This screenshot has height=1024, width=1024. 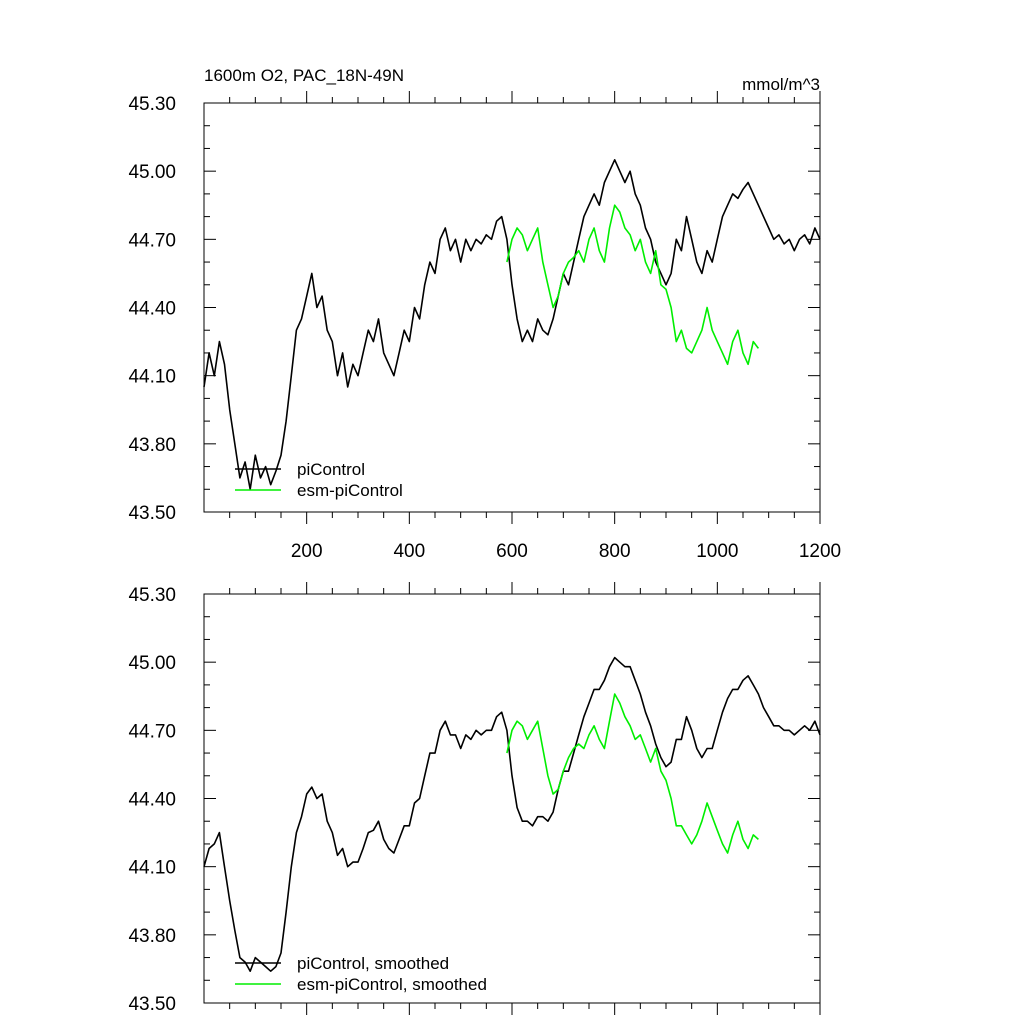 I want to click on x-tick-label: 200, so click(x=307, y=551).